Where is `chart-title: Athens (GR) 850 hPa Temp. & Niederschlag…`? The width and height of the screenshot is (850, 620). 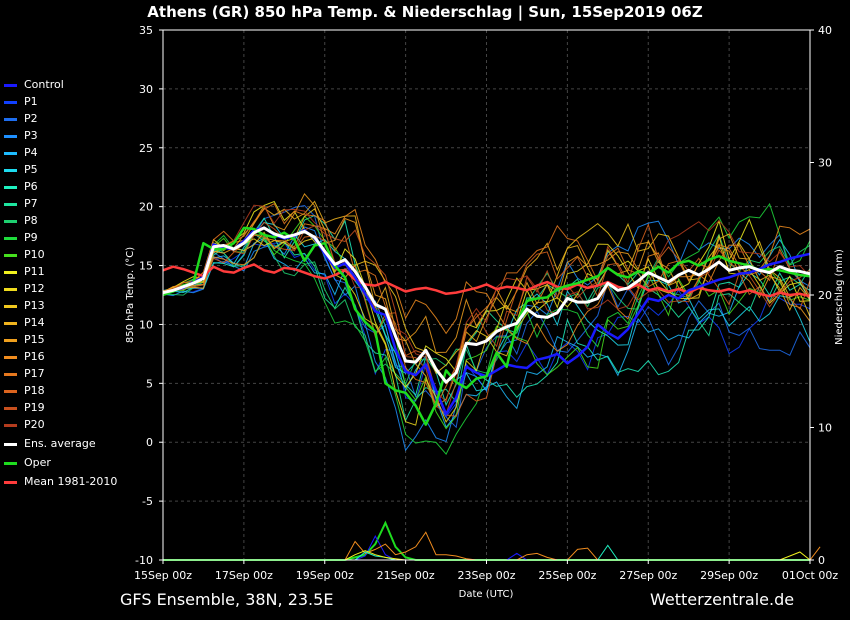 chart-title: Athens (GR) 850 hPa Temp. & Niederschlag… is located at coordinates (425, 12).